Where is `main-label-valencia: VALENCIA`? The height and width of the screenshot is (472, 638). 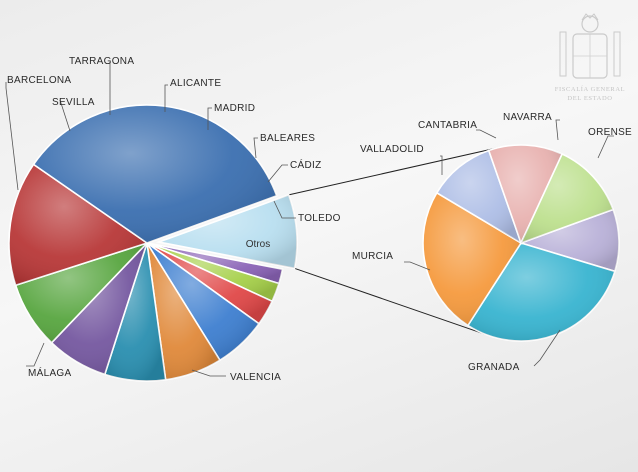
main-label-valencia: VALENCIA is located at coordinates (255, 377).